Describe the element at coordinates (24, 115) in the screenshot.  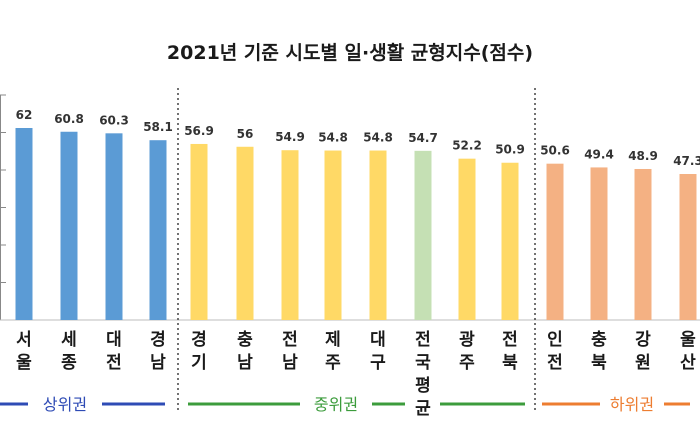
I see `data-label: 62` at that location.